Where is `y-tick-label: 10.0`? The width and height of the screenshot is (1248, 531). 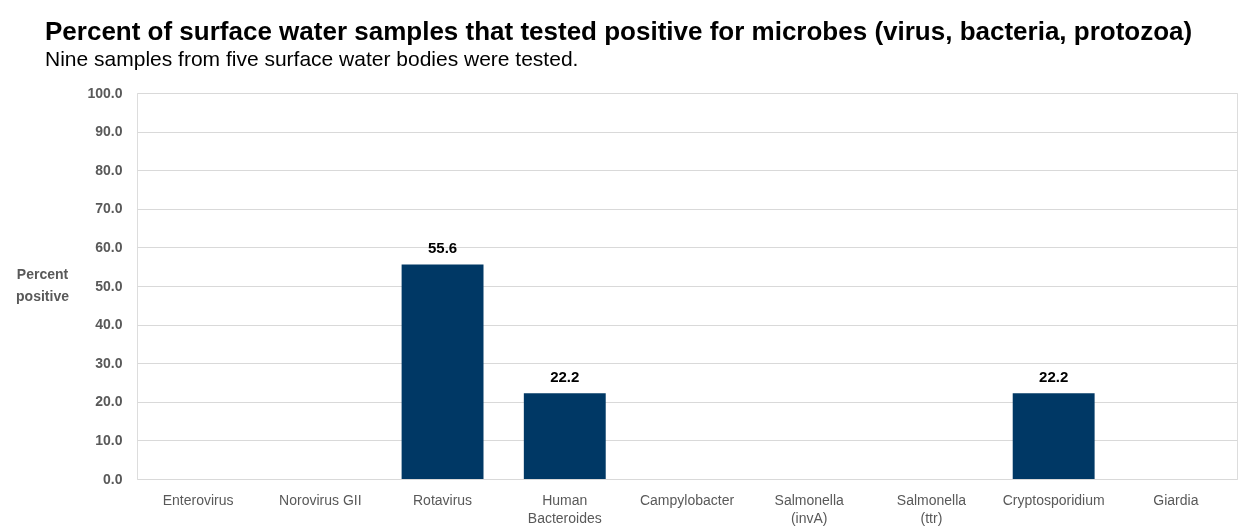 y-tick-label: 10.0 is located at coordinates (109, 439).